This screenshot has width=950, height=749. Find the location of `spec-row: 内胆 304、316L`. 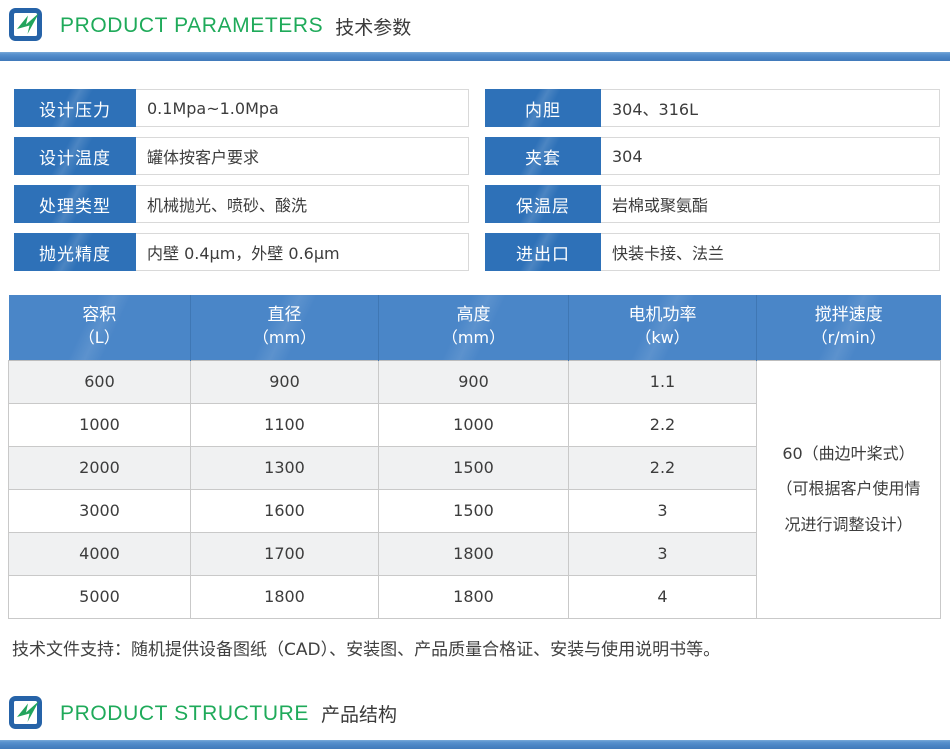

spec-row: 内胆 304、316L is located at coordinates (712, 108).